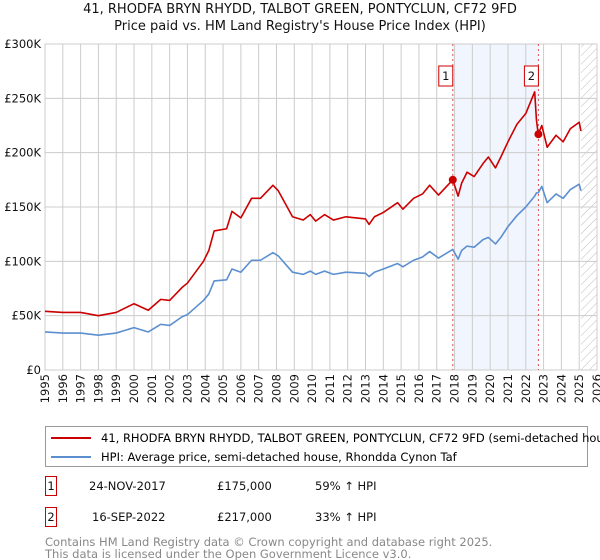 The height and width of the screenshot is (560, 600). Describe the element at coordinates (561, 388) in the screenshot. I see `x-tick-label: 2024` at that location.